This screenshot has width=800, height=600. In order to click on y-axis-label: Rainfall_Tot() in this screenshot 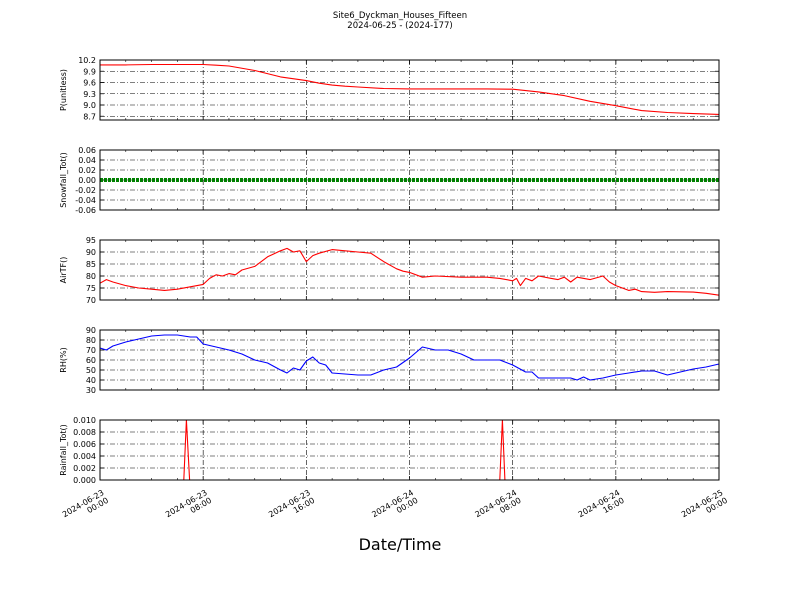, I will do `click(63, 450)`.